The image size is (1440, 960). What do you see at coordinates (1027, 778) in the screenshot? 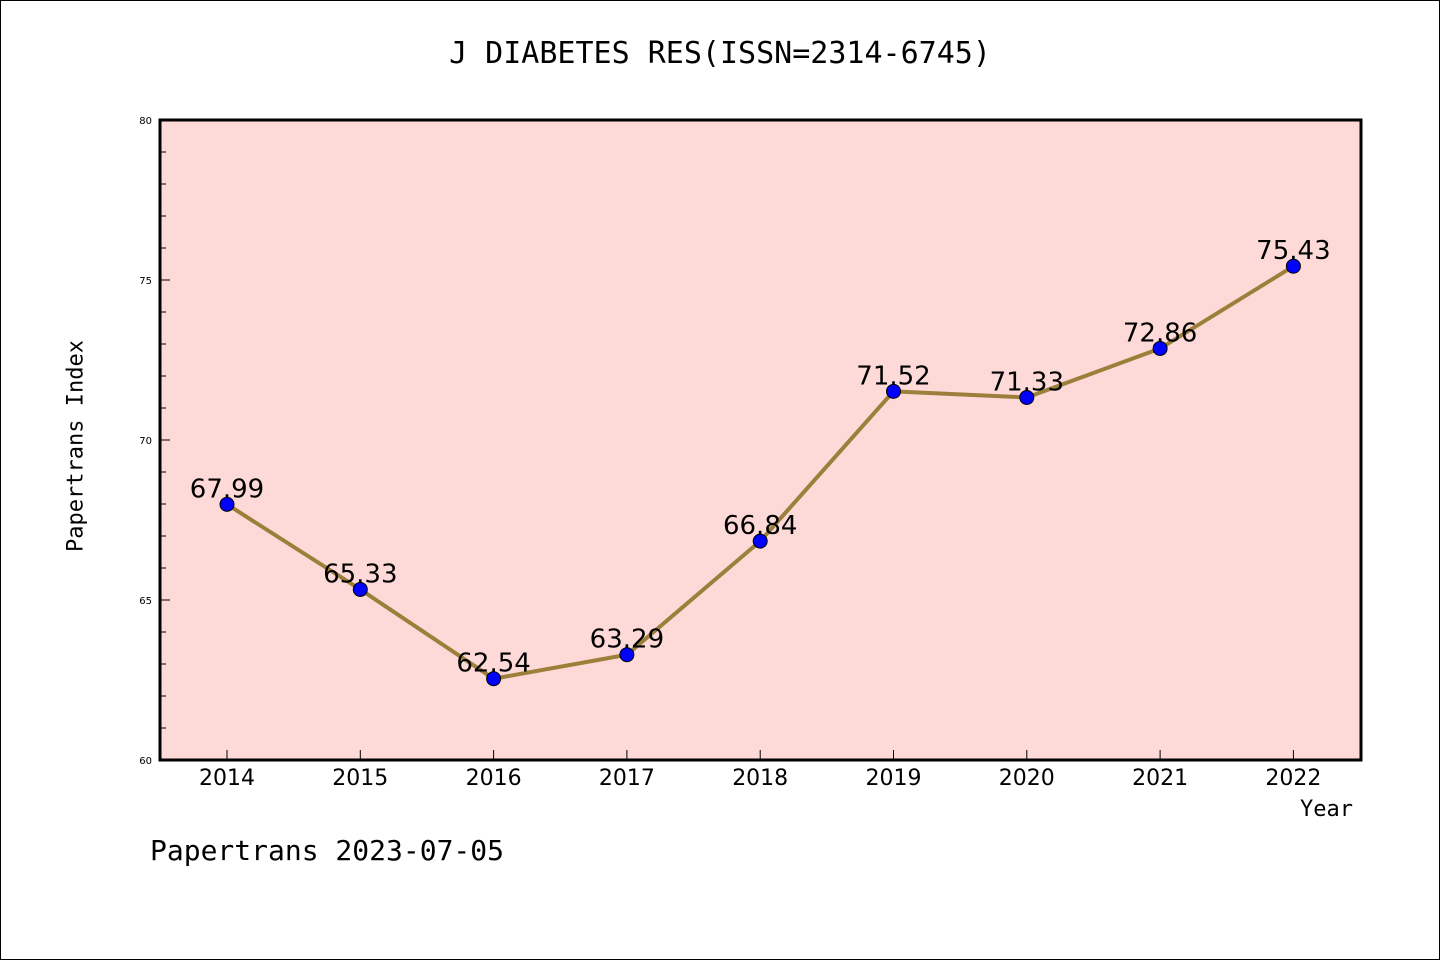
I see `x-tick-label: 2020` at bounding box center [1027, 778].